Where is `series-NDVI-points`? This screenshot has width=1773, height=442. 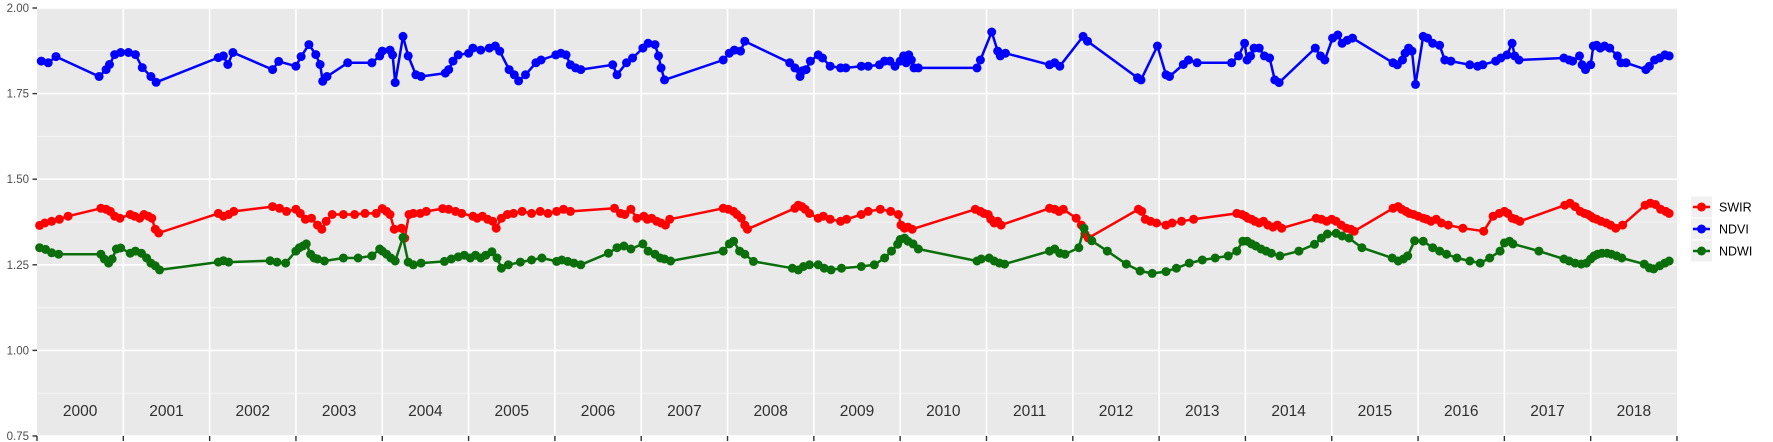 series-NDVI-points is located at coordinates (855, 58).